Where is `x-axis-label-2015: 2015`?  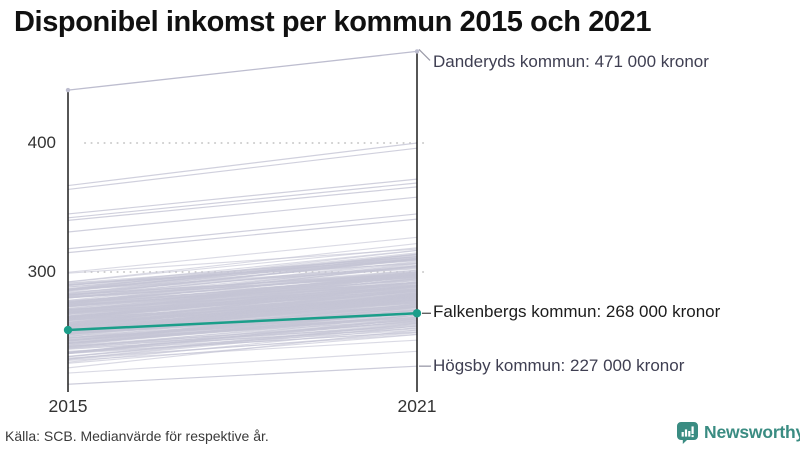 x-axis-label-2015: 2015 is located at coordinates (68, 406).